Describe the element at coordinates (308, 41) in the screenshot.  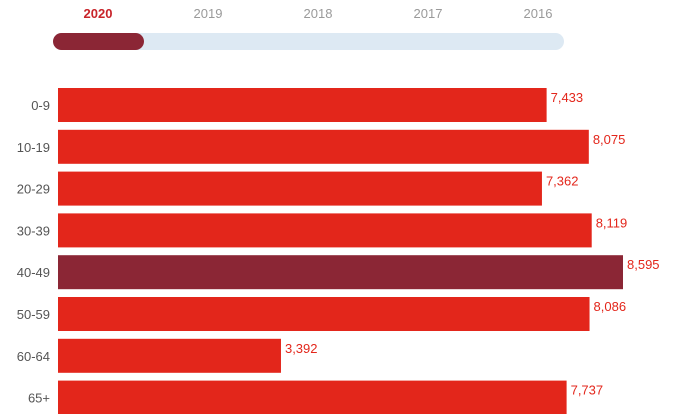
I see `year-slider-track` at that location.